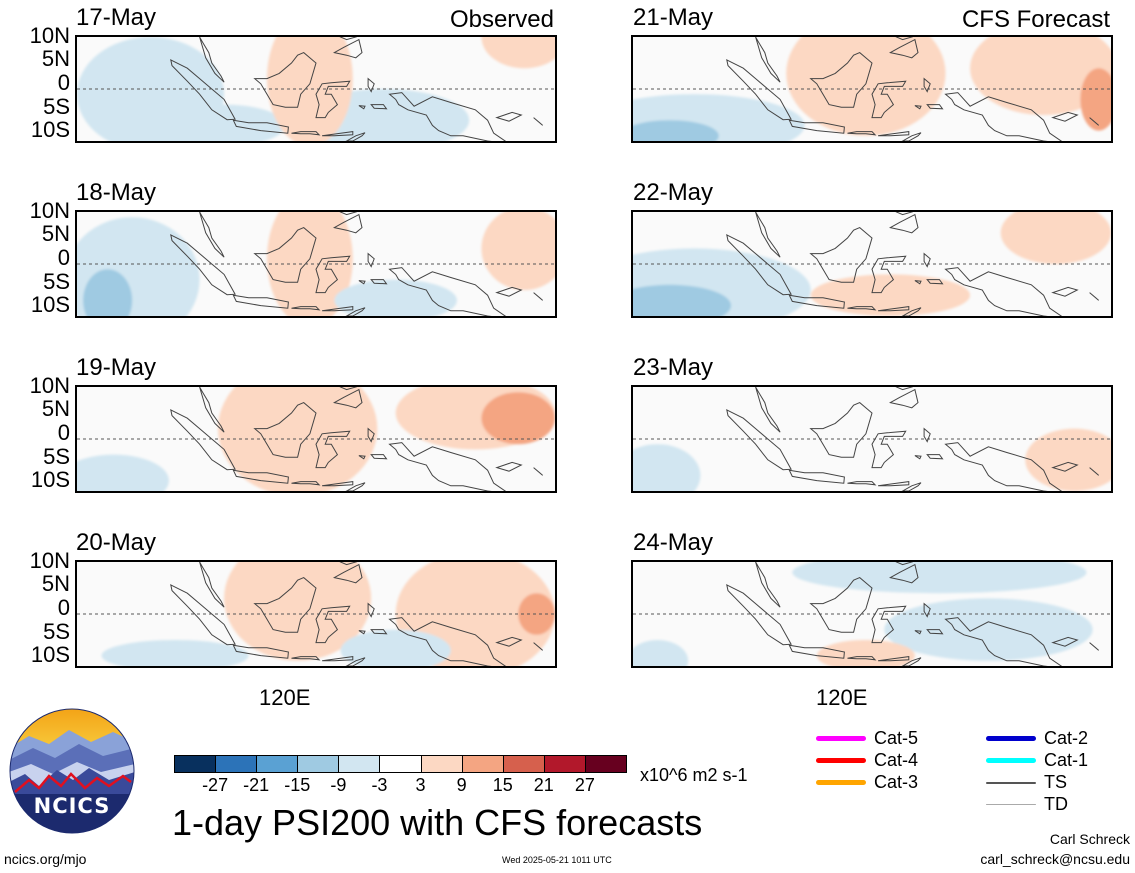  I want to click on lon-label-right: 120E, so click(842, 697).